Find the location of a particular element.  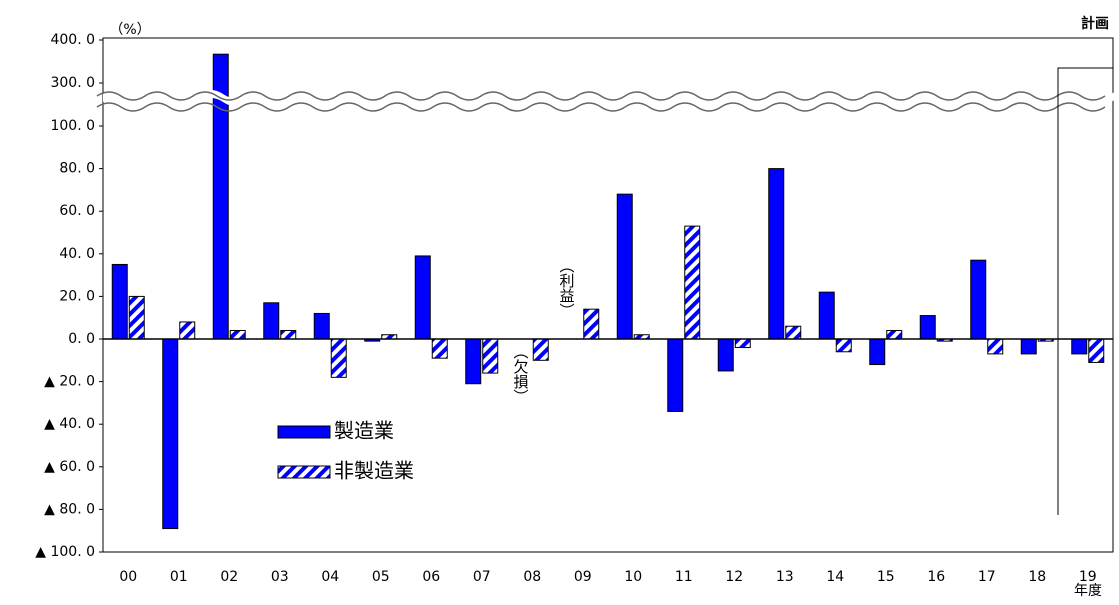

x-tick-label: 00 is located at coordinates (128, 577).